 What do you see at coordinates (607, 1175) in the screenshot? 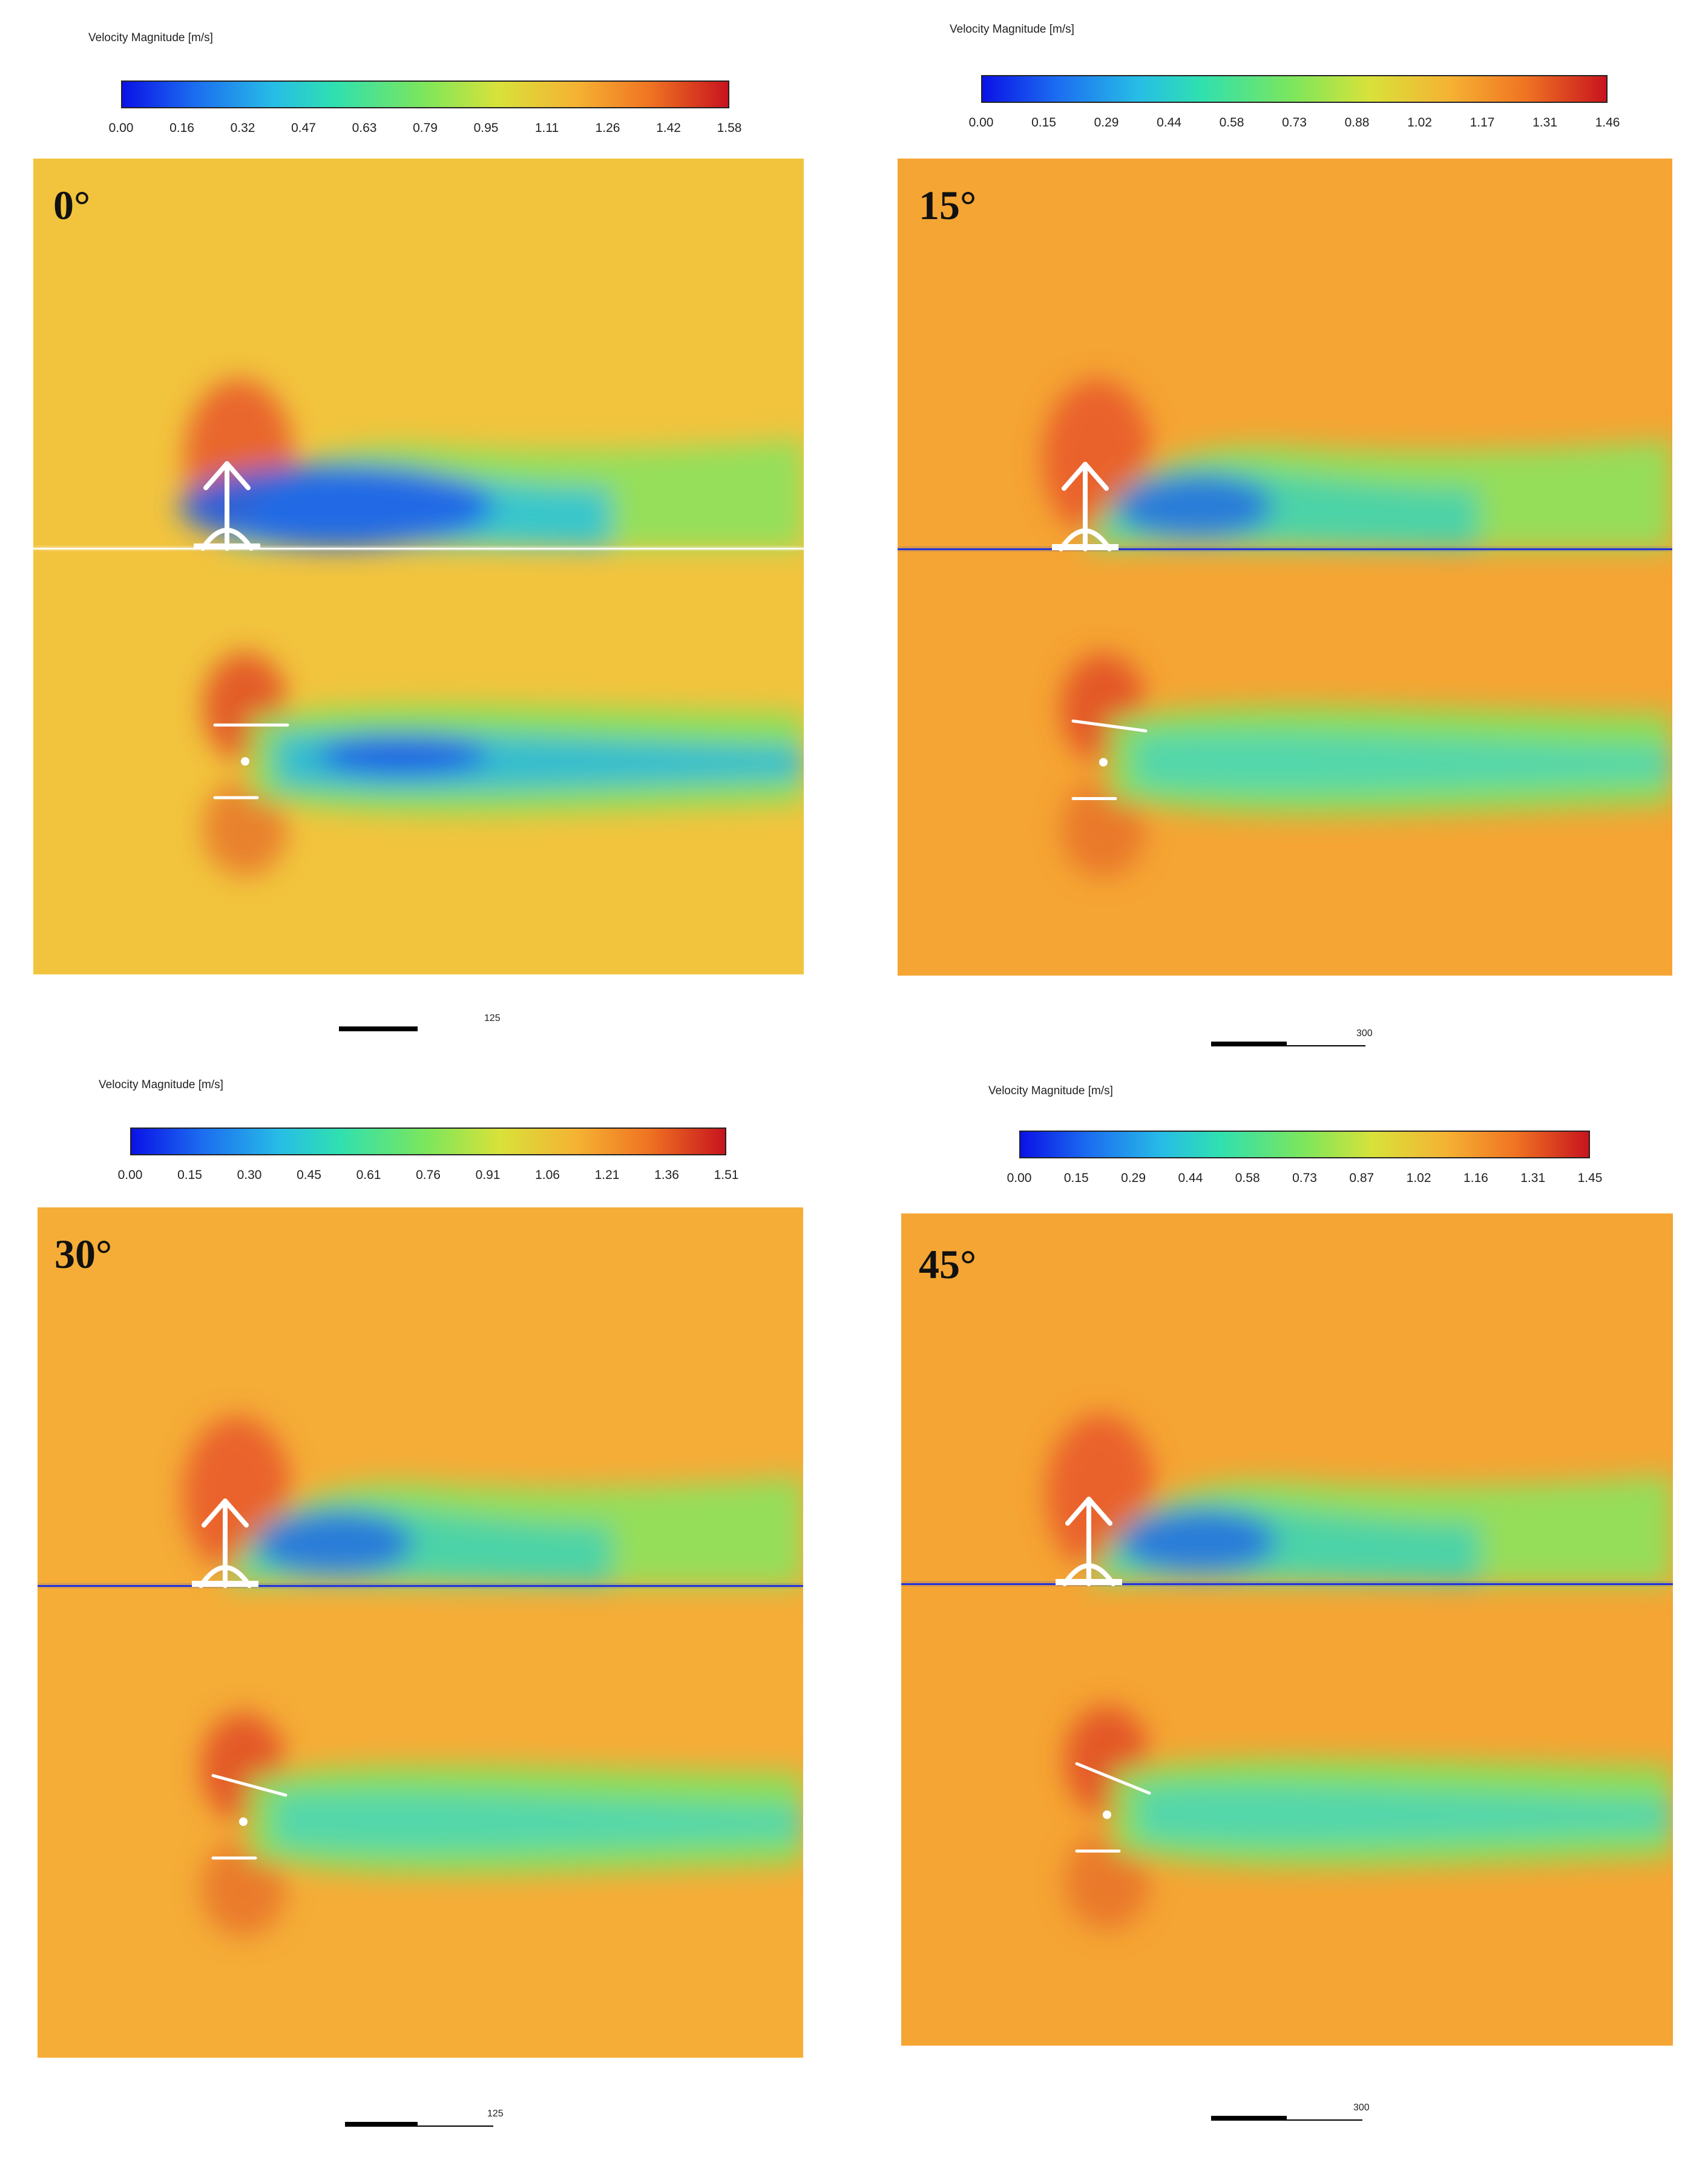
I see `colorbar-tick-label: 1.21` at bounding box center [607, 1175].